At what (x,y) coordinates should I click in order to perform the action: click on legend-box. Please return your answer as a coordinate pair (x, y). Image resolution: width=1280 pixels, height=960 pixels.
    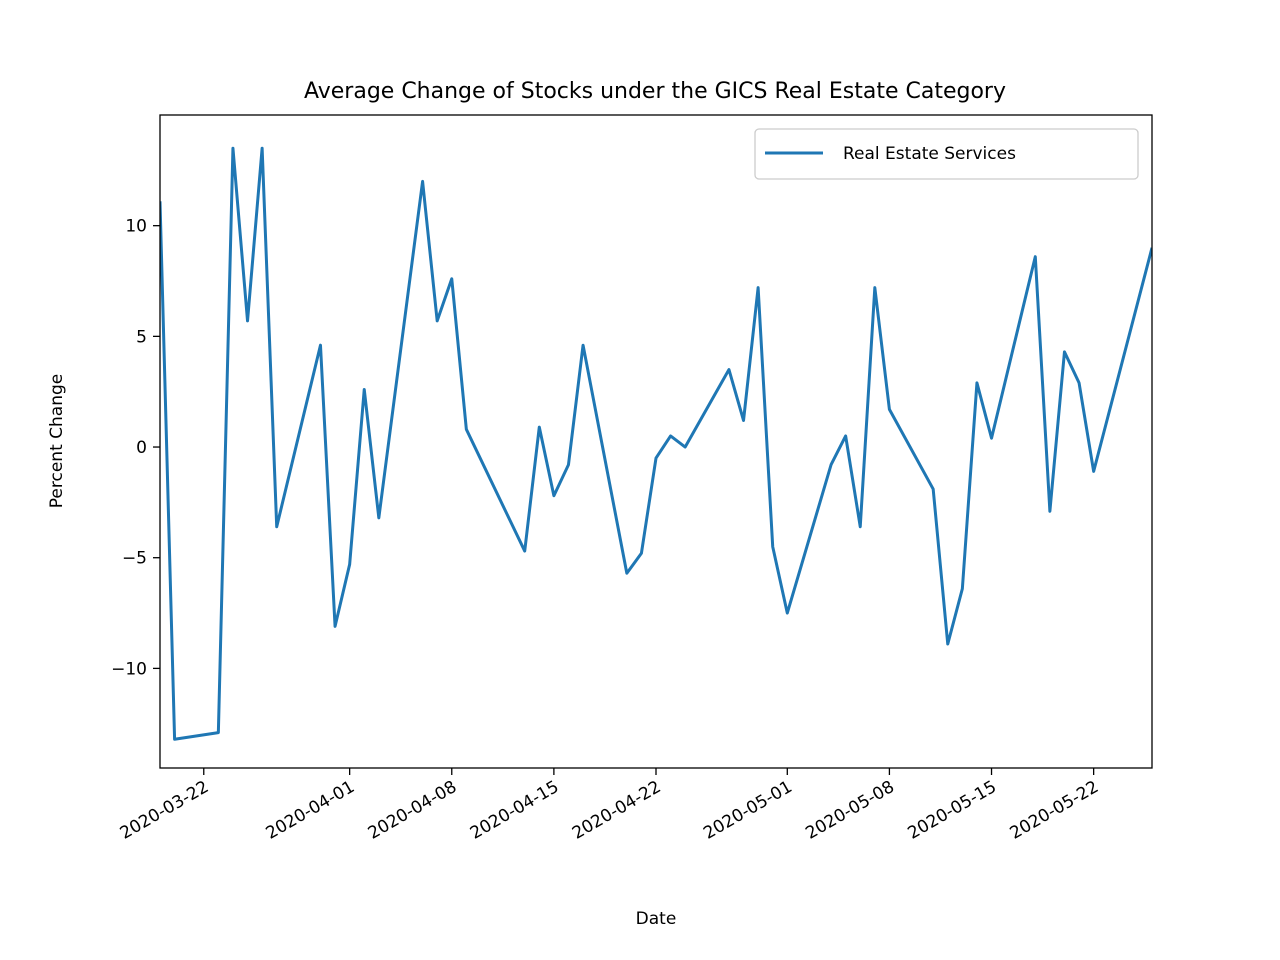
    Looking at the image, I should click on (946, 154).